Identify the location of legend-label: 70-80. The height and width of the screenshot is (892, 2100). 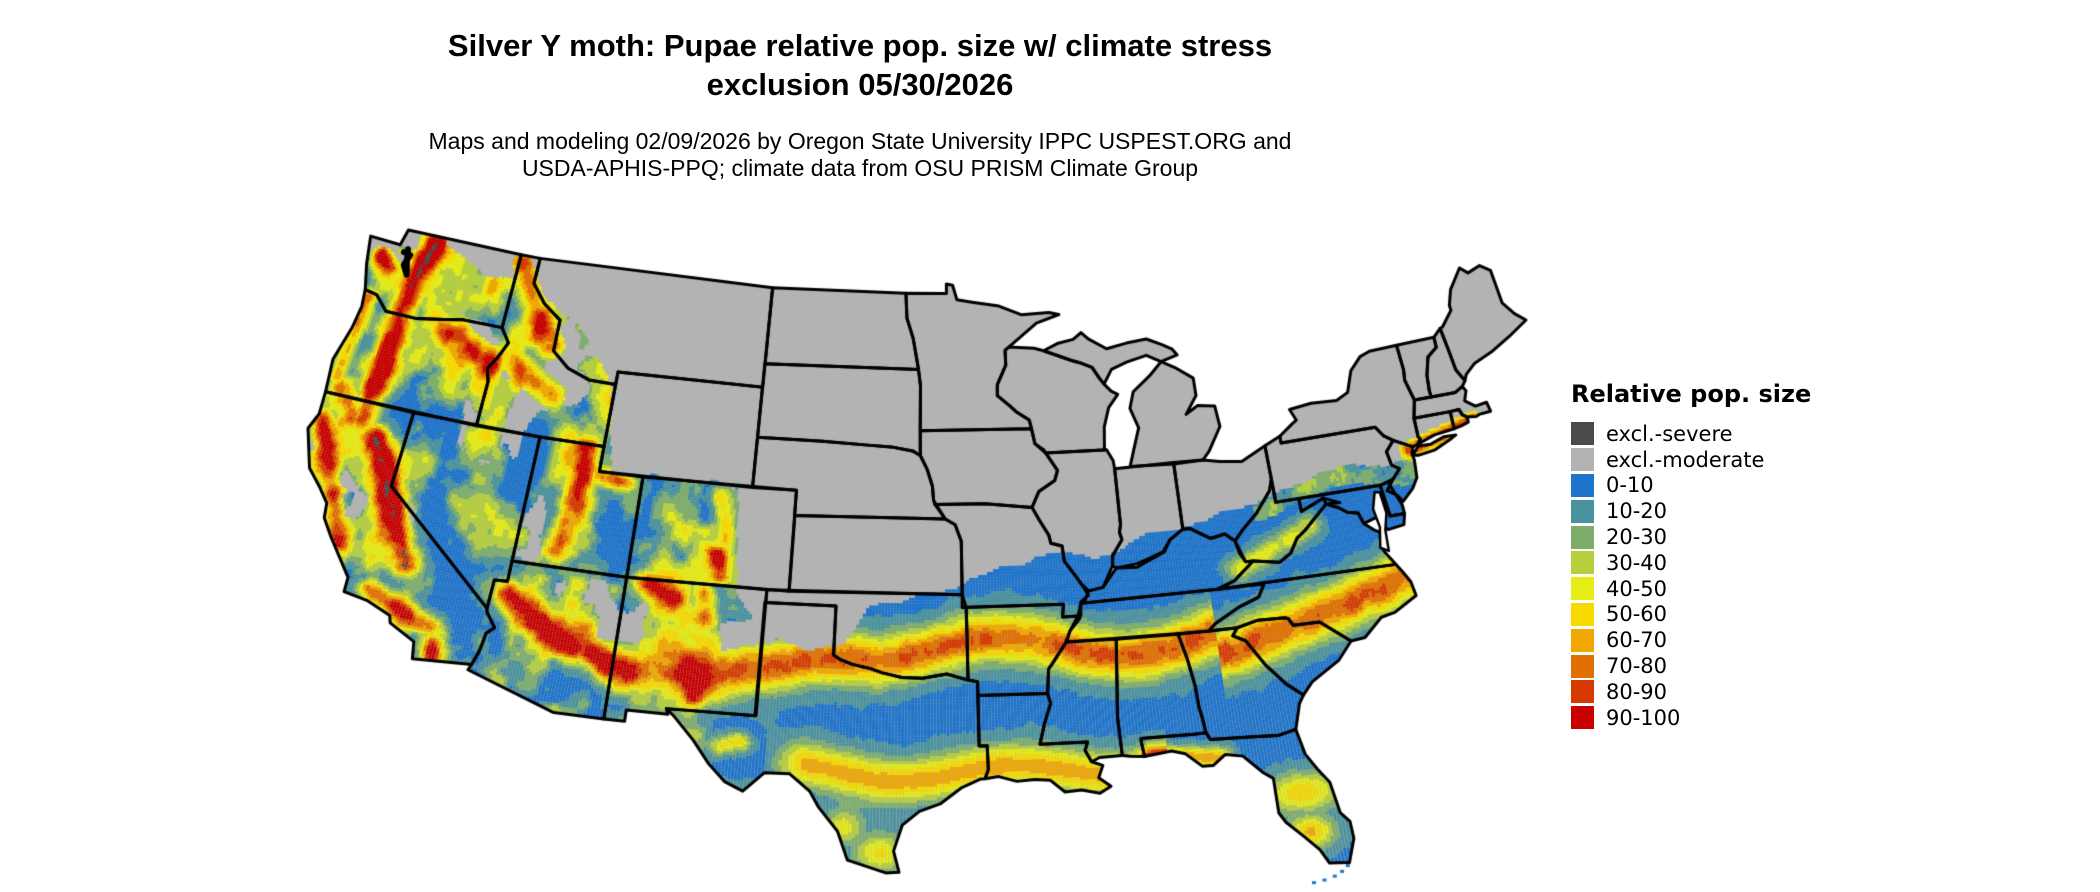
(1637, 666).